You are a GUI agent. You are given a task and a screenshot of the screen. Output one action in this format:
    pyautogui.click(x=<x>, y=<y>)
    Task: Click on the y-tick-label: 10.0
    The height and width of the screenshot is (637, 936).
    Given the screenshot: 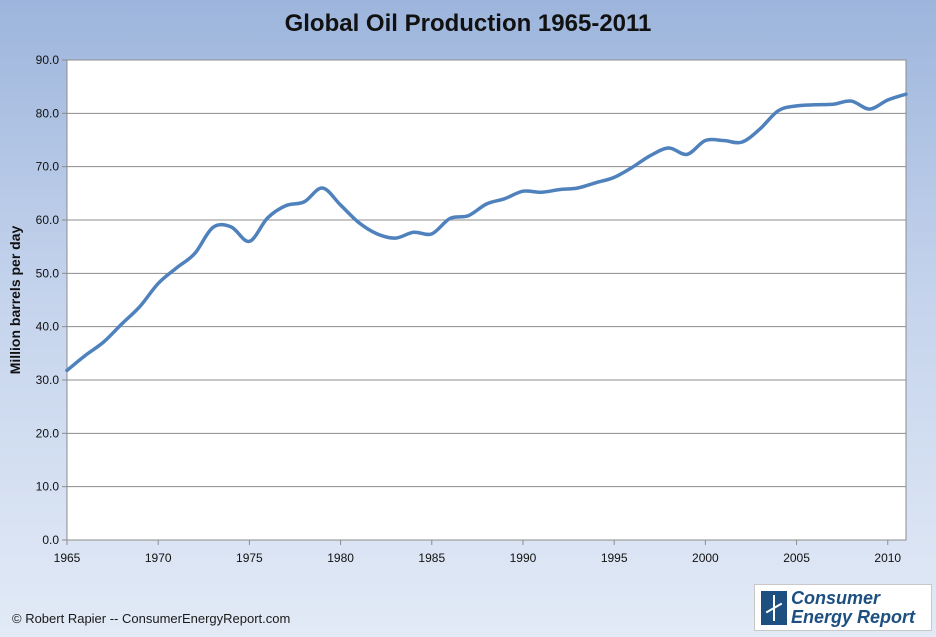 What is the action you would take?
    pyautogui.click(x=48, y=487)
    